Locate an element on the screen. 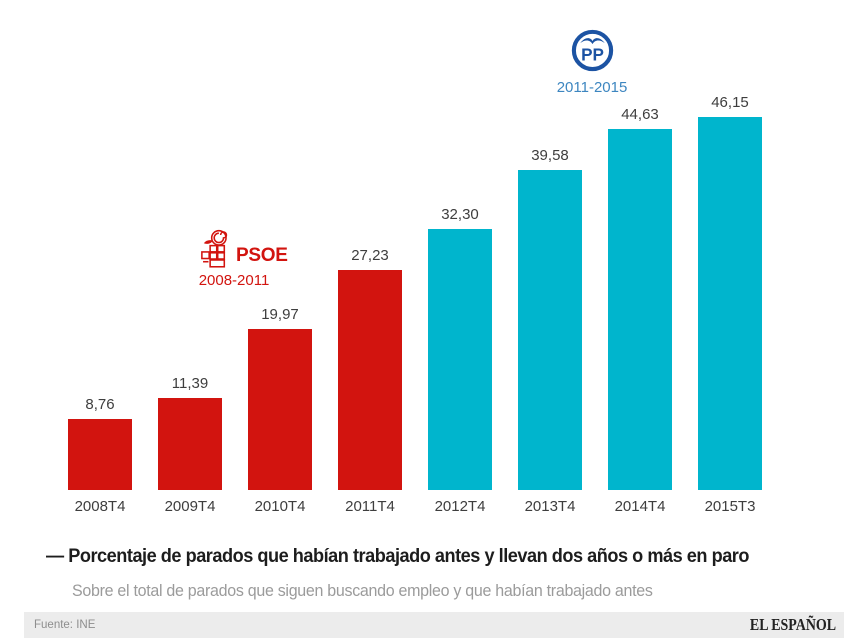 The image size is (854, 640). psoe-period-label: 2008-2011 is located at coordinates (234, 280).